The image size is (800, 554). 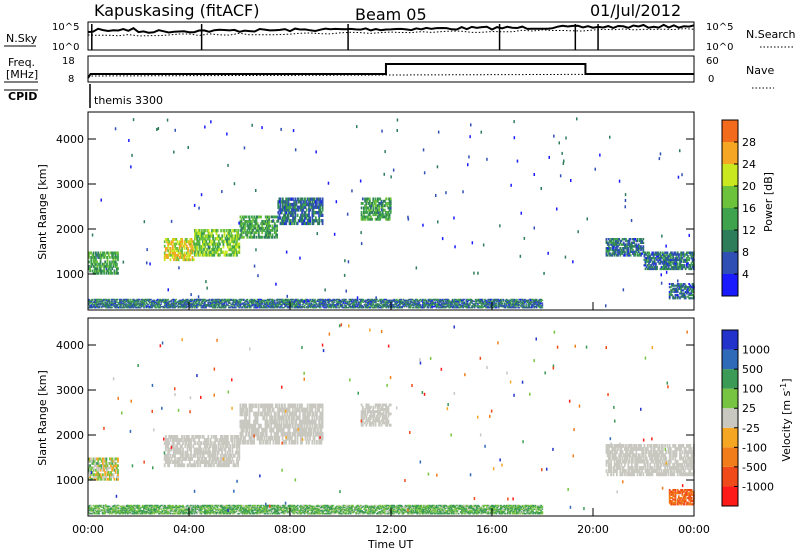 What do you see at coordinates (21, 62) in the screenshot?
I see `freq-label: Freq.` at bounding box center [21, 62].